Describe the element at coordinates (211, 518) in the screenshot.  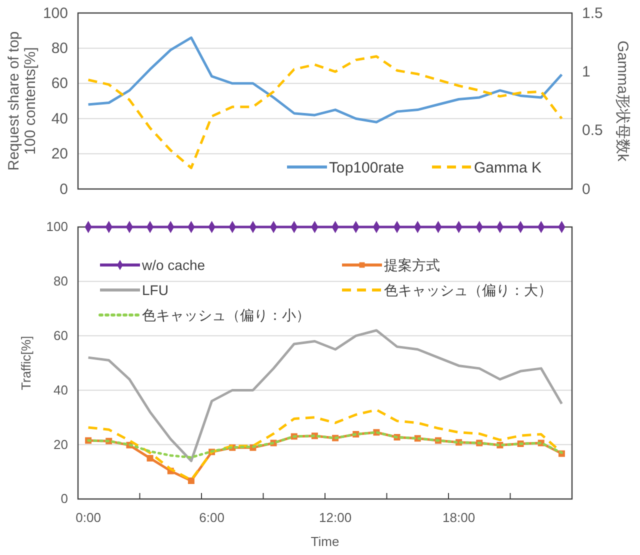
I see `x-tick-label: 6:00` at that location.